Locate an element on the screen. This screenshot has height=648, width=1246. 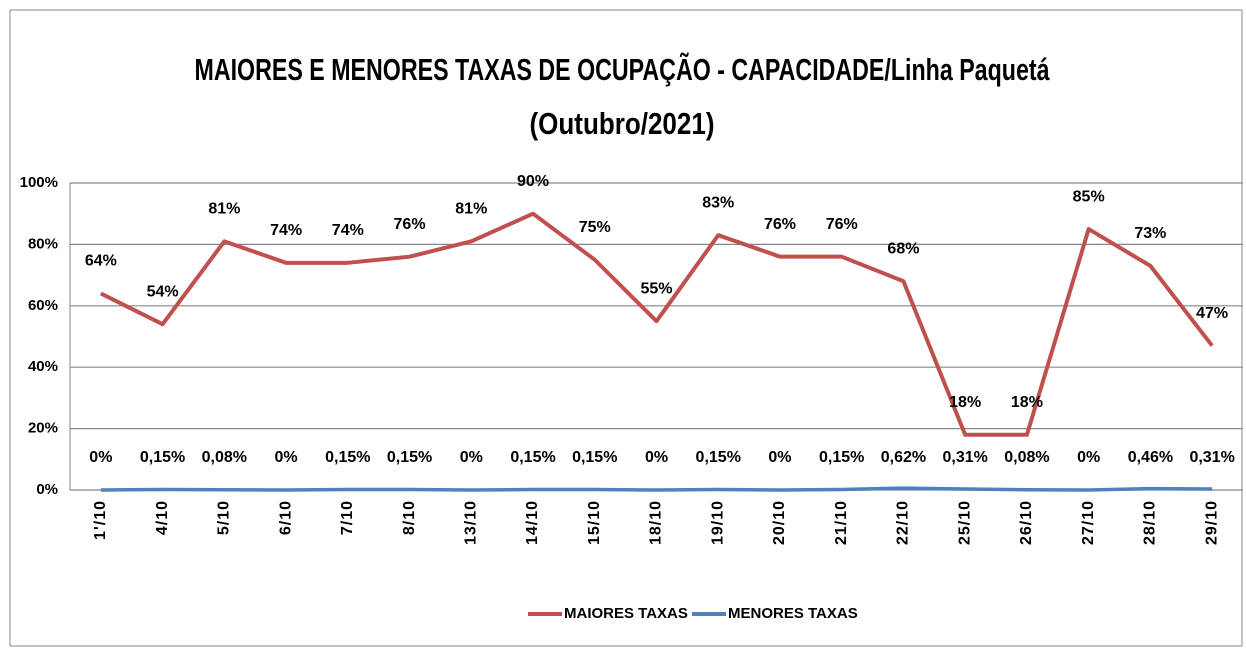
data-label: 83% is located at coordinates (718, 202).